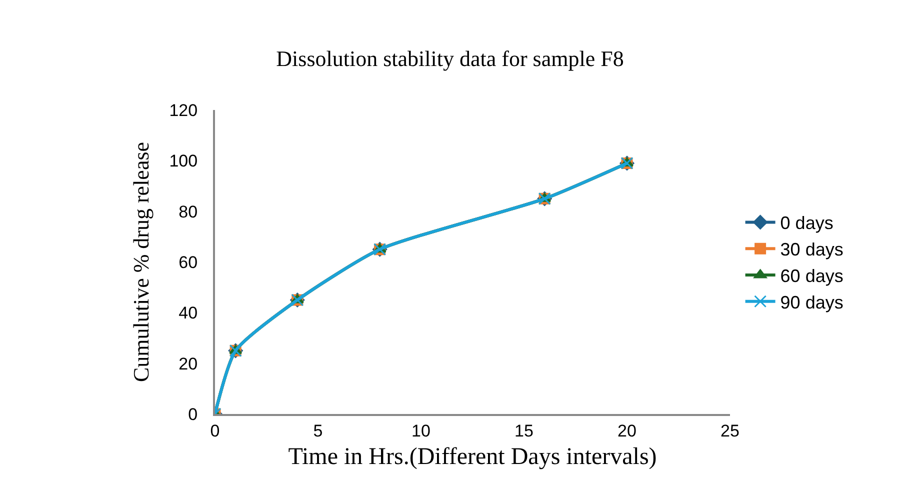 The width and height of the screenshot is (900, 504). Describe the element at coordinates (183, 110) in the screenshot. I see `y-tick-label: 120` at that location.